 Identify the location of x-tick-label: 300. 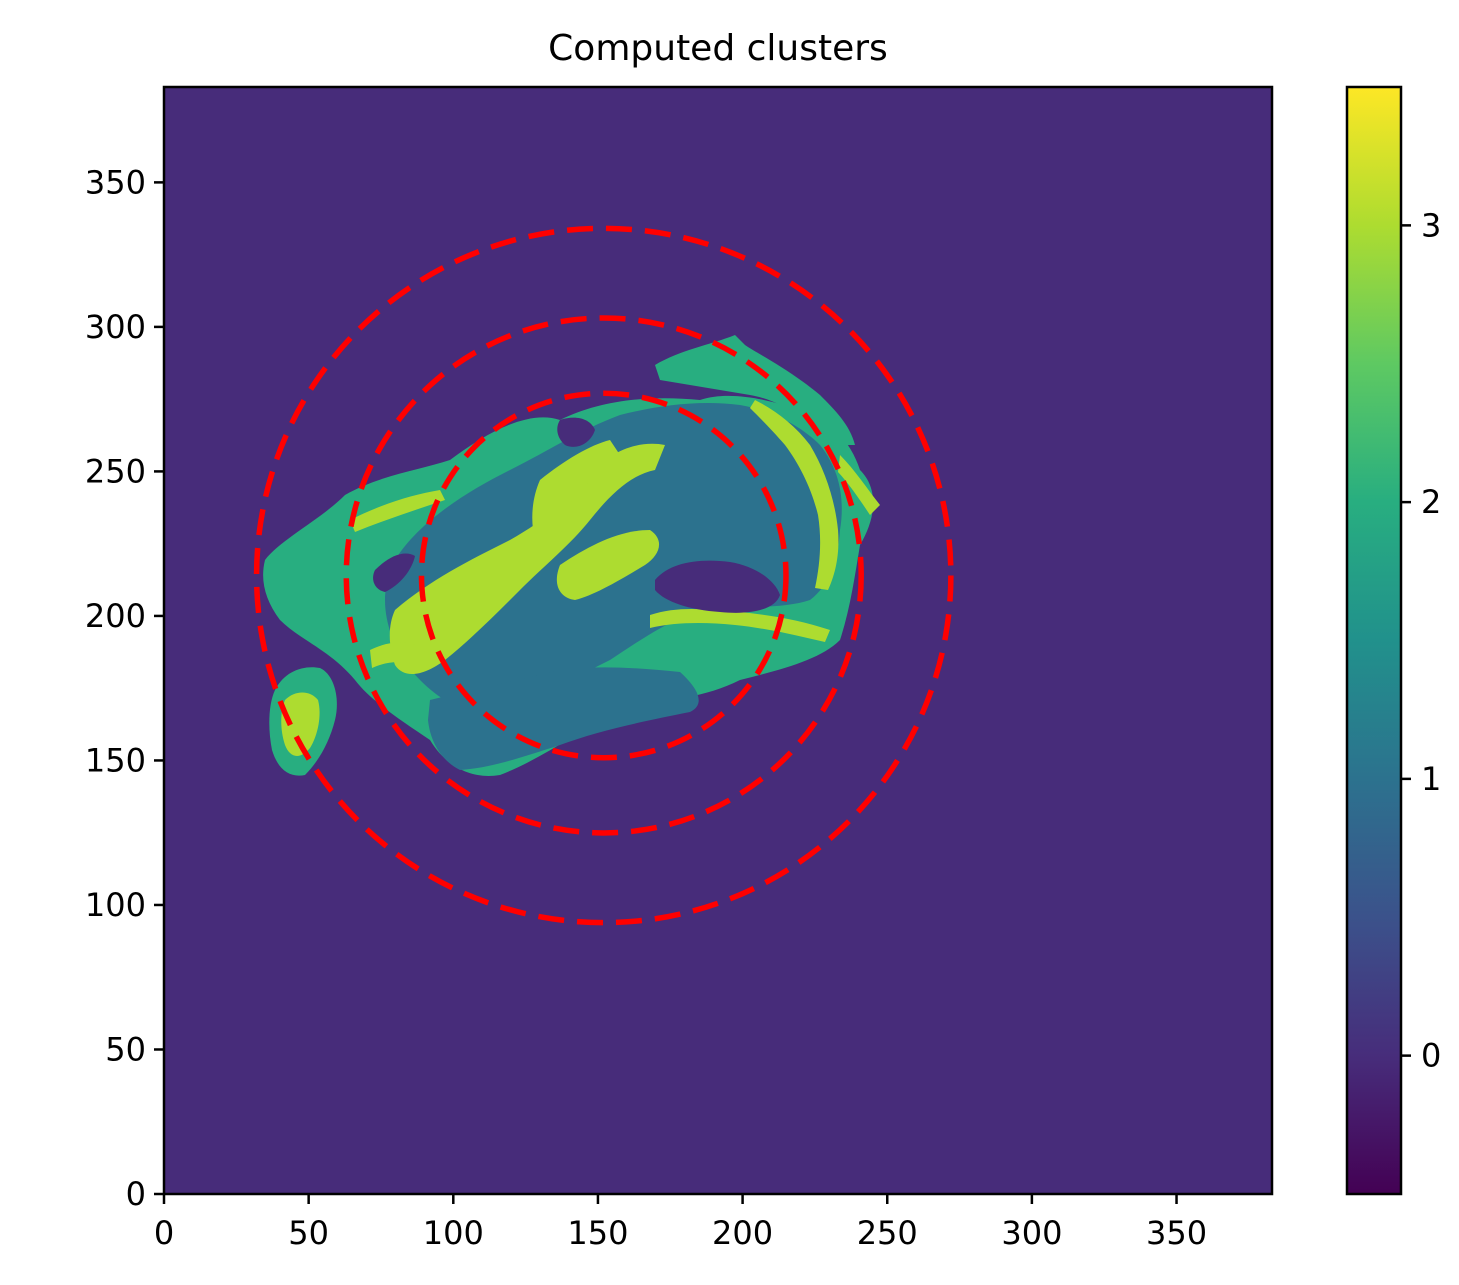
(1031, 1233).